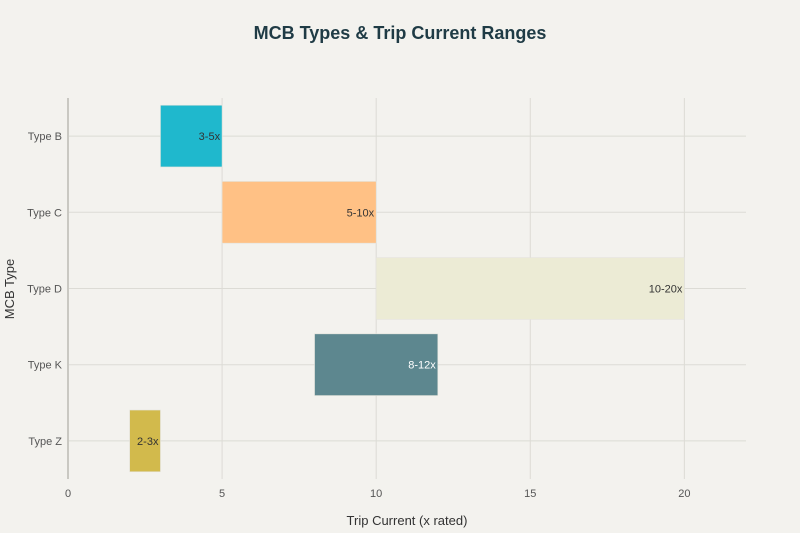 Image resolution: width=800 pixels, height=533 pixels. Describe the element at coordinates (361, 213) in the screenshot. I see `bar-label: 5-10x` at that location.